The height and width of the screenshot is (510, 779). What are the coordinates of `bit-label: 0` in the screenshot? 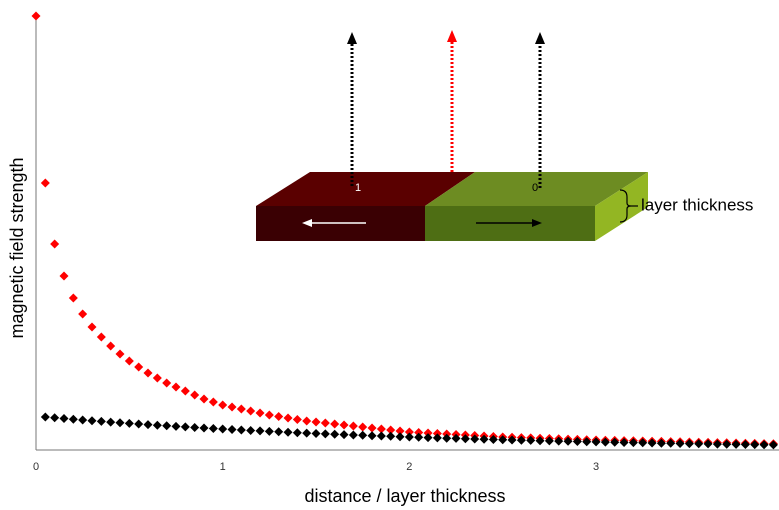 It's located at (535, 188).